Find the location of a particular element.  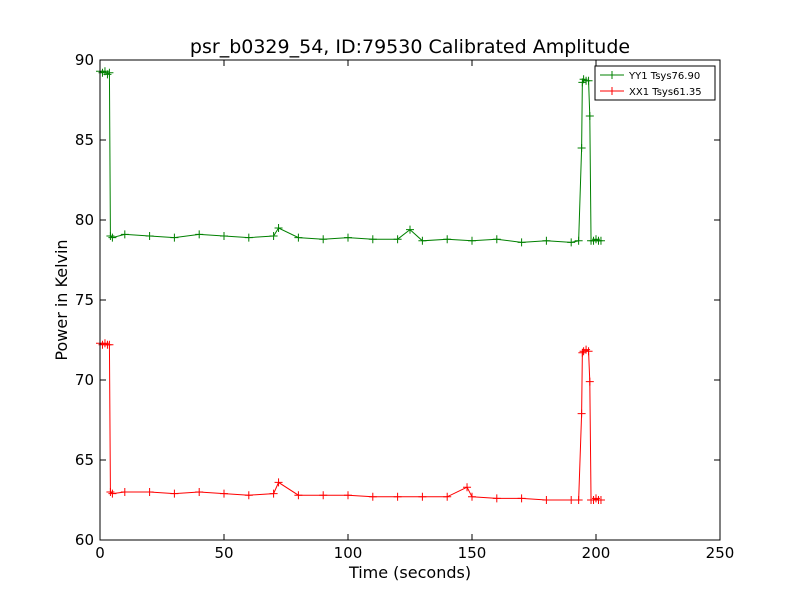

x-axis-label: Time (seconds) is located at coordinates (409, 572).